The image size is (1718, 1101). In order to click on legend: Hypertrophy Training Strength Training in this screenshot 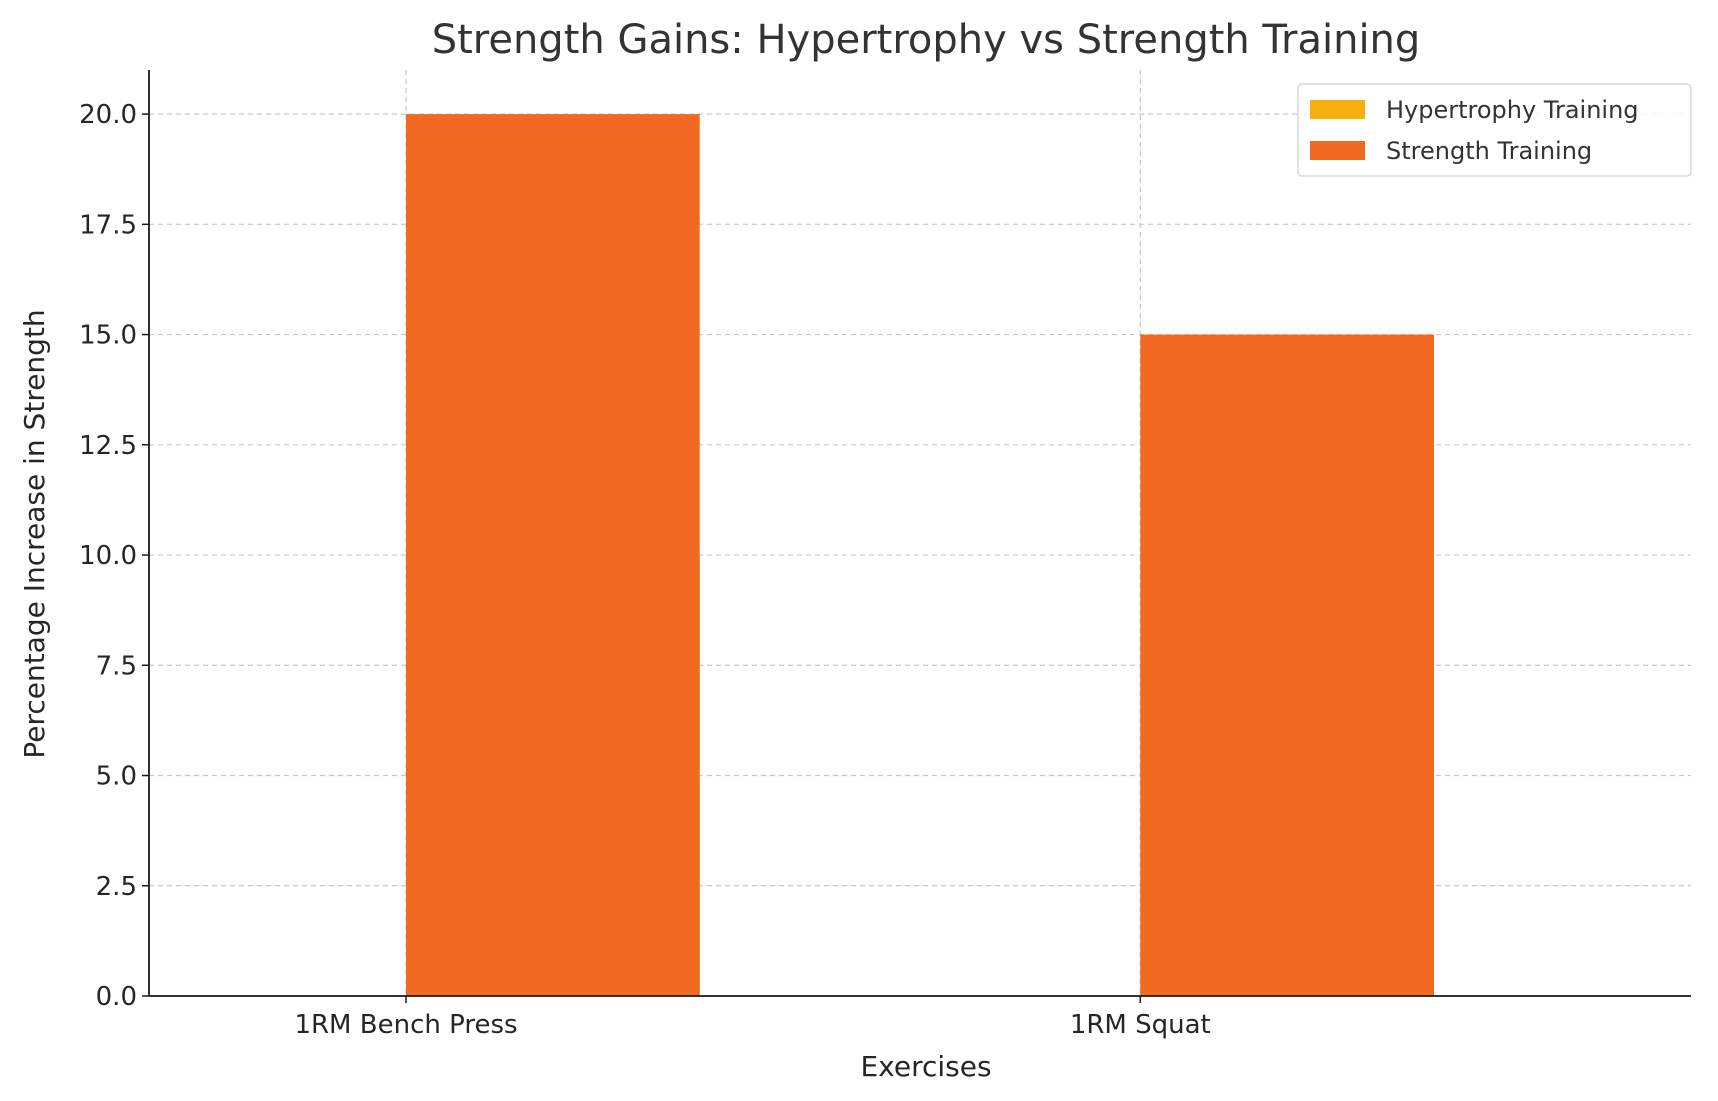, I will do `click(1494, 130)`.